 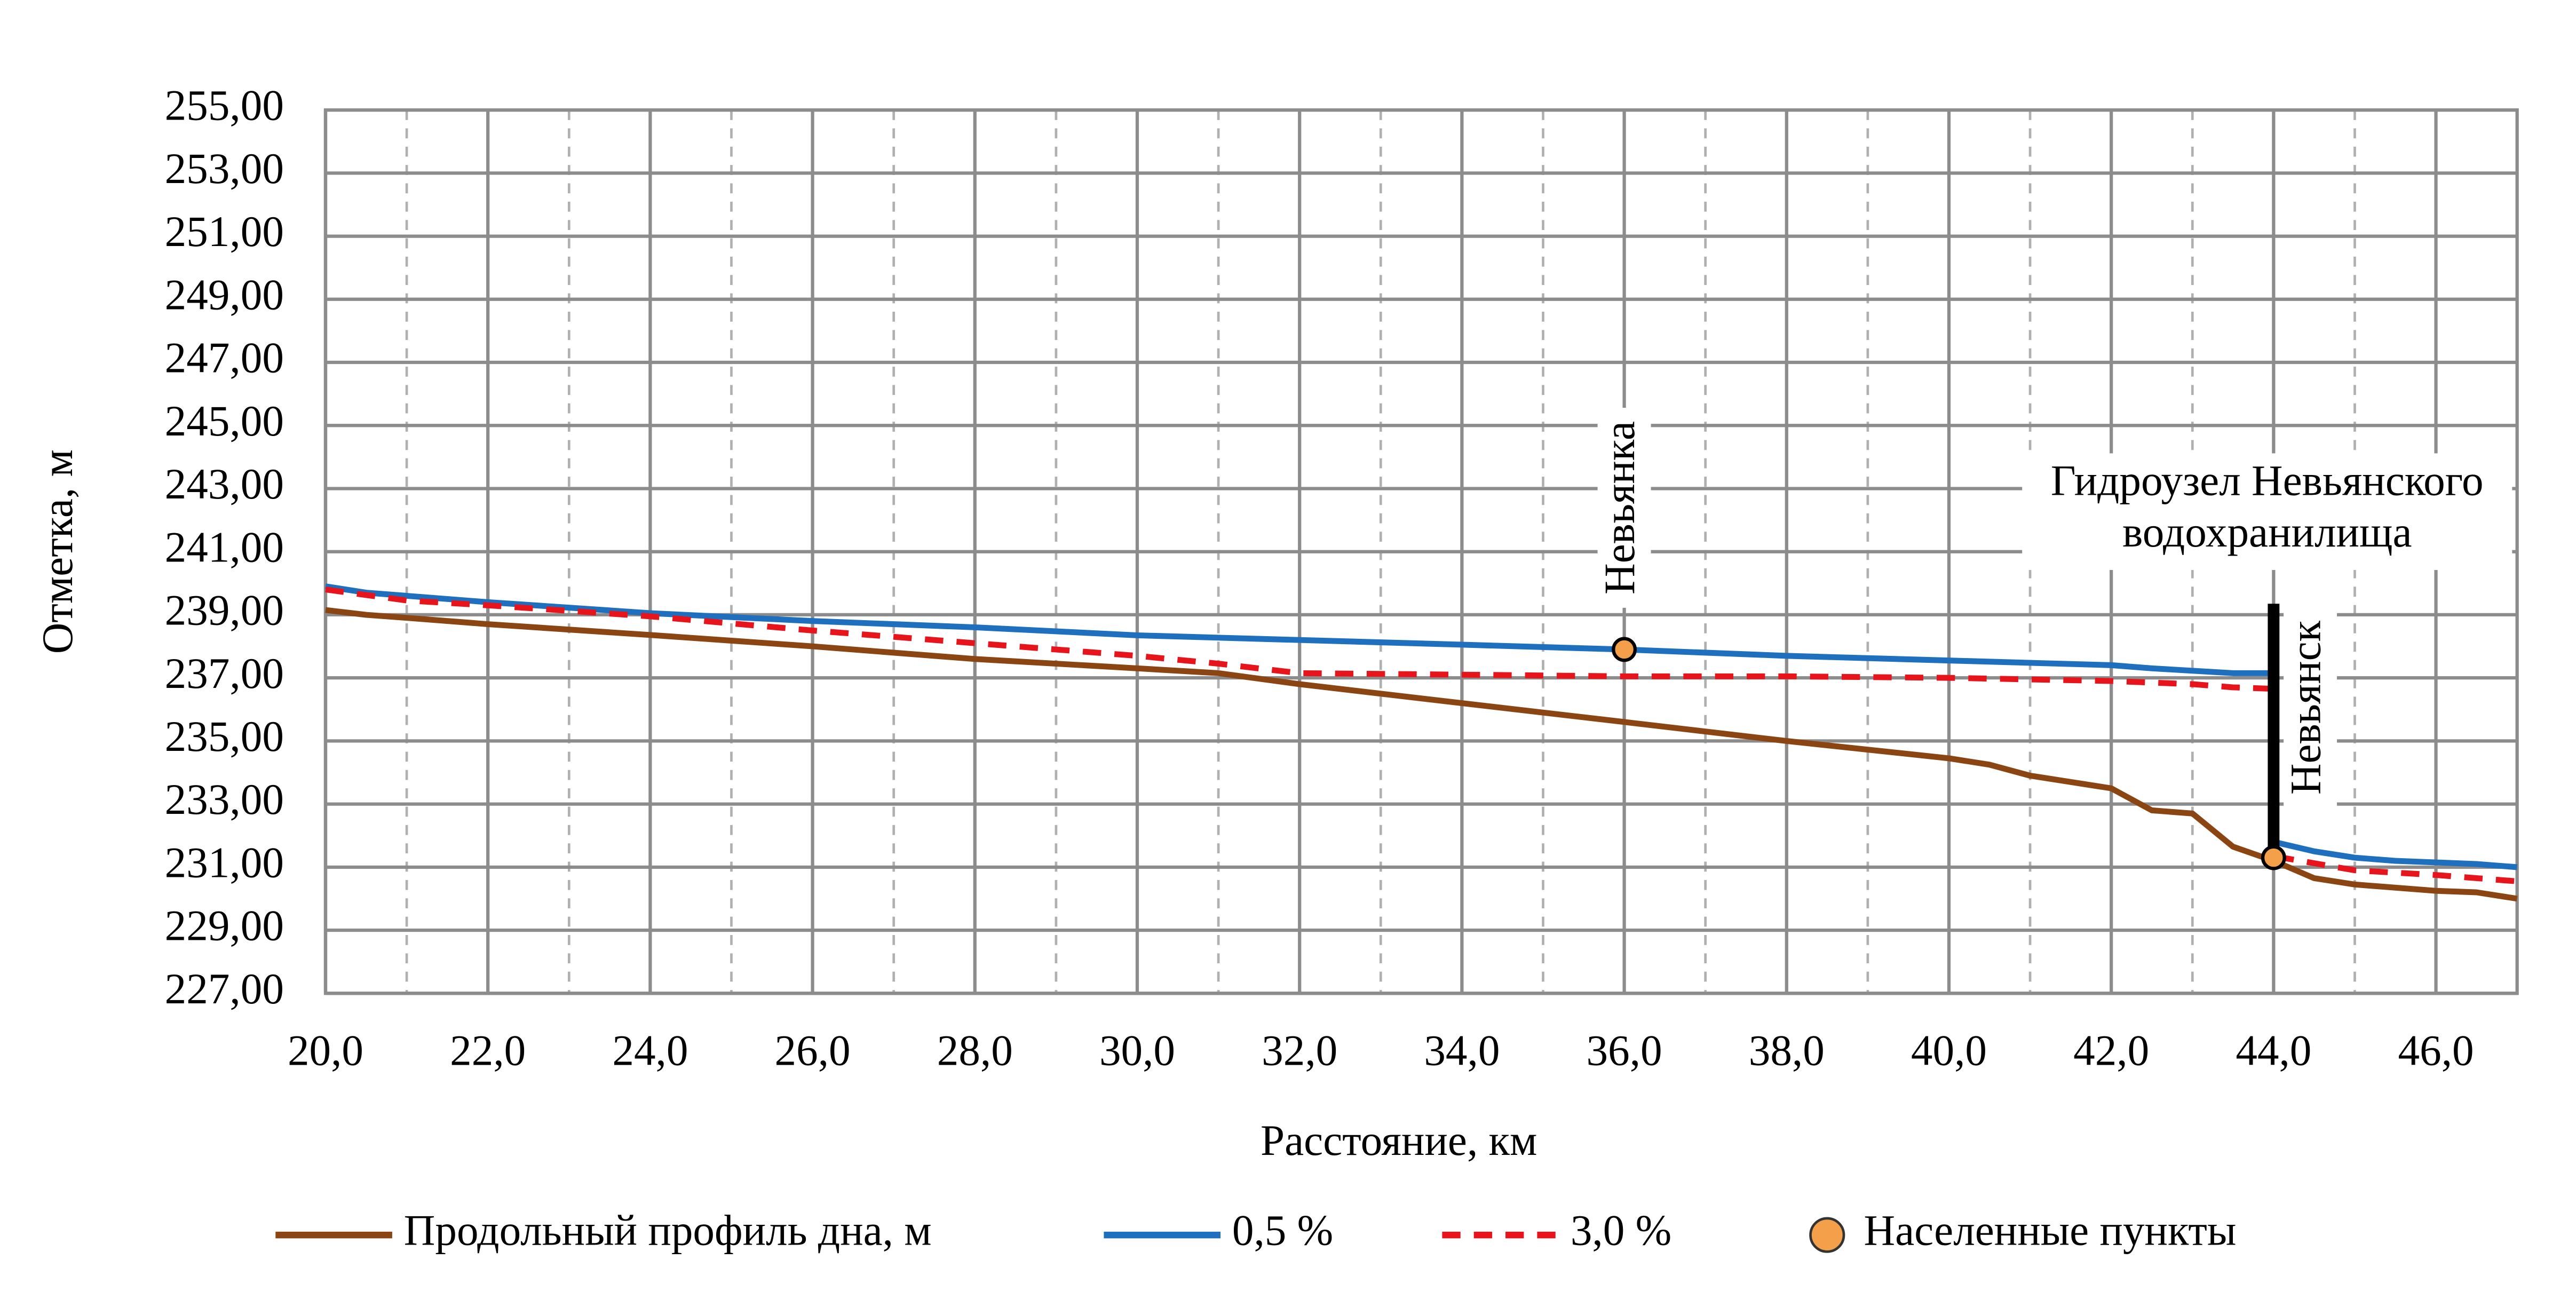 What do you see at coordinates (1620, 508) in the screenshot?
I see `point-label: Невьянка` at bounding box center [1620, 508].